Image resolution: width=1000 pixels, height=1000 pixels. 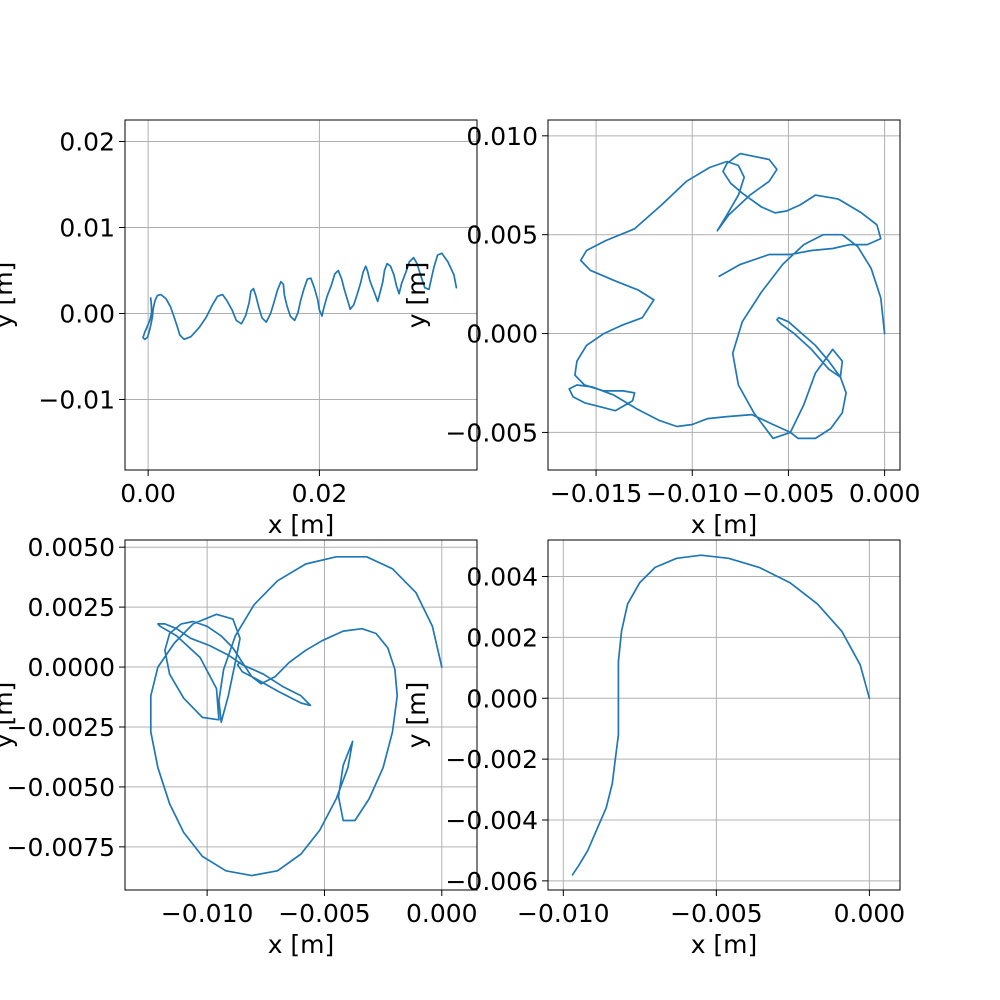 I want to click on y-tick-label: −0.004, so click(x=491, y=820).